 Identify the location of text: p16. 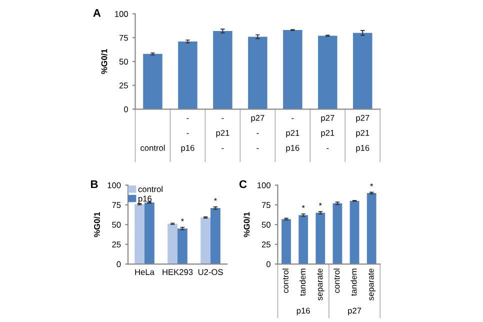
(303, 312).